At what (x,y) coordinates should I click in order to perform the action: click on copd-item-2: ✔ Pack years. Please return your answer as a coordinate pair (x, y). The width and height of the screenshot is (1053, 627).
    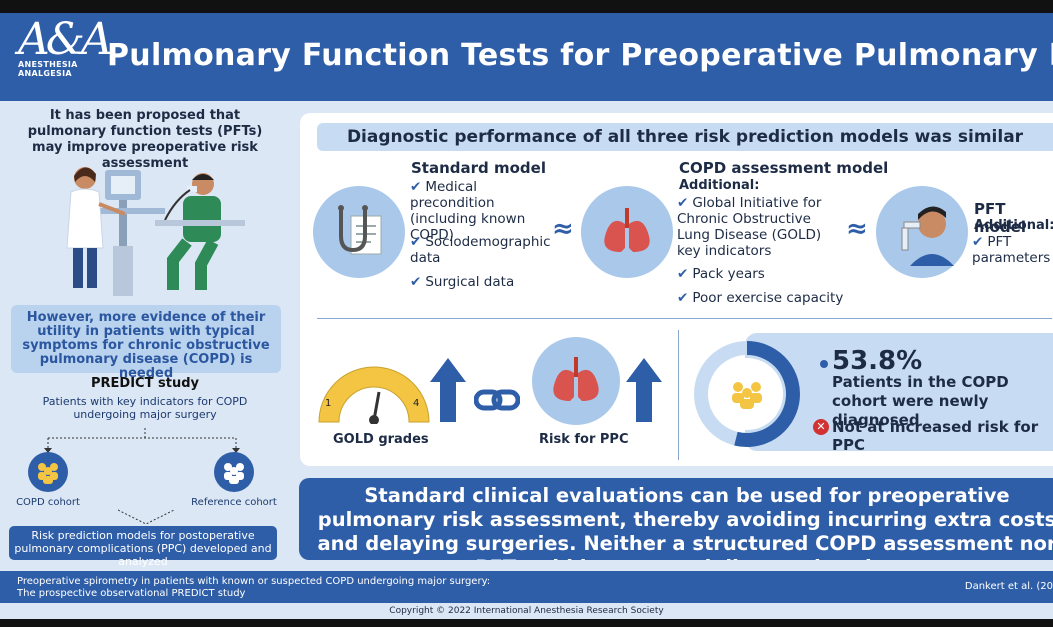
    Looking at the image, I should click on (756, 274).